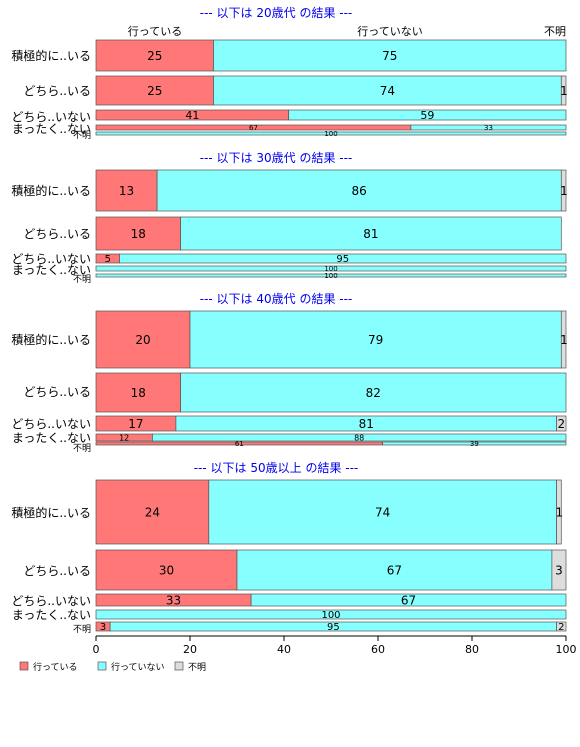 Image resolution: width=580 pixels, height=747 pixels. Describe the element at coordinates (276, 158) in the screenshot. I see `panel-title: --- 以下は 30歳代 の結果 ---` at that location.